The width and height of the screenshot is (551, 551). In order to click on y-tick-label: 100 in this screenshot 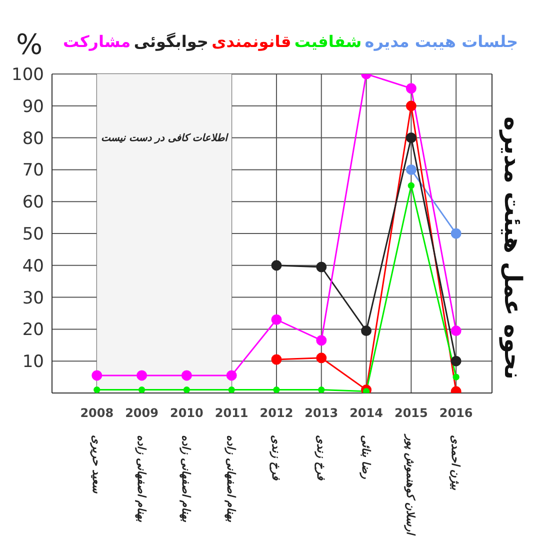, I will do `click(28, 75)`.